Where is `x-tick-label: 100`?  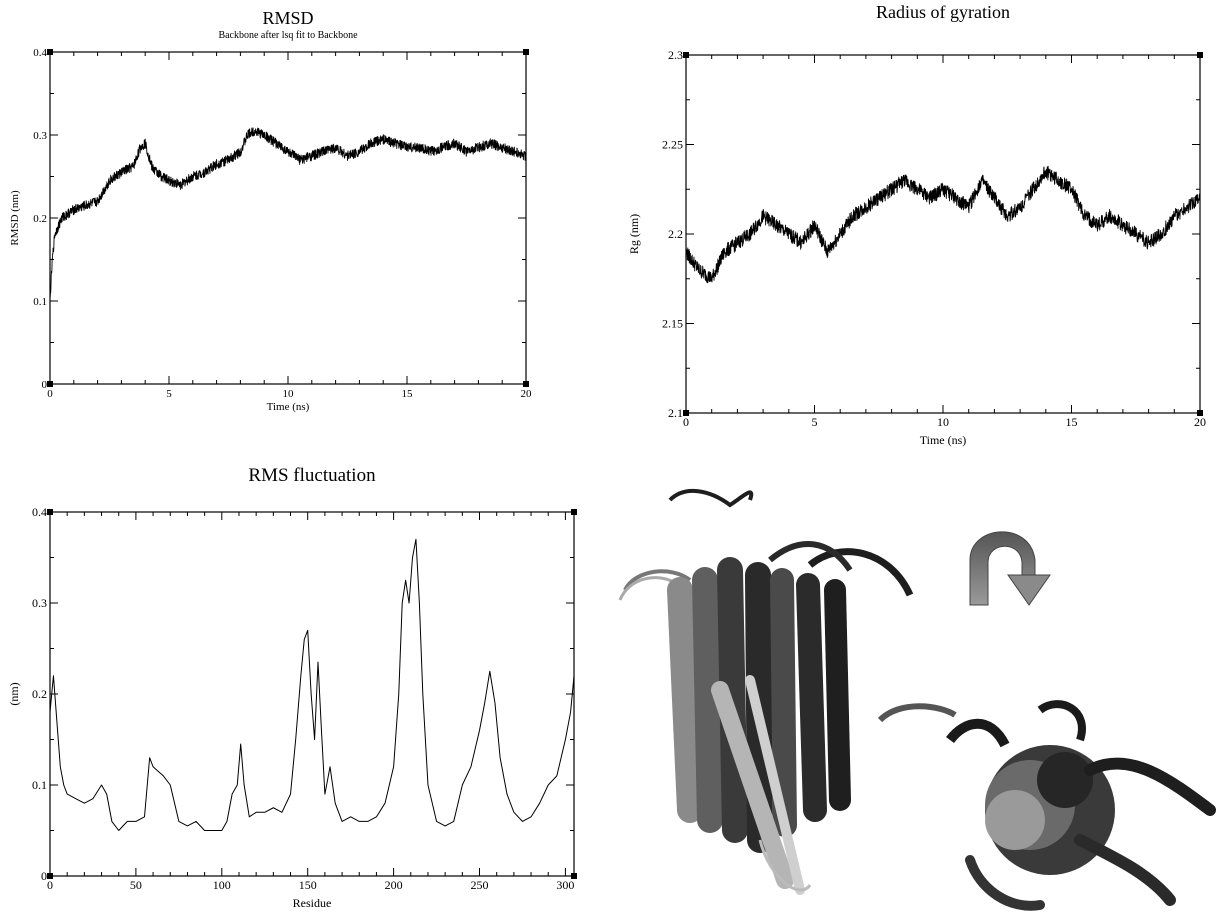 x-tick-label: 100 is located at coordinates (222, 885).